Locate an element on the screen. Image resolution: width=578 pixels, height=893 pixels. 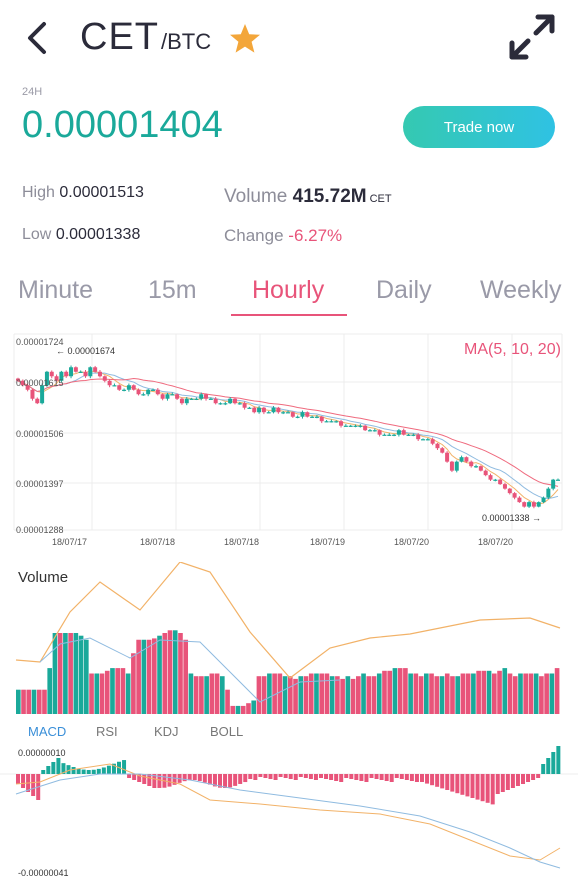
tab-boll: BOLL is located at coordinates (227, 731).